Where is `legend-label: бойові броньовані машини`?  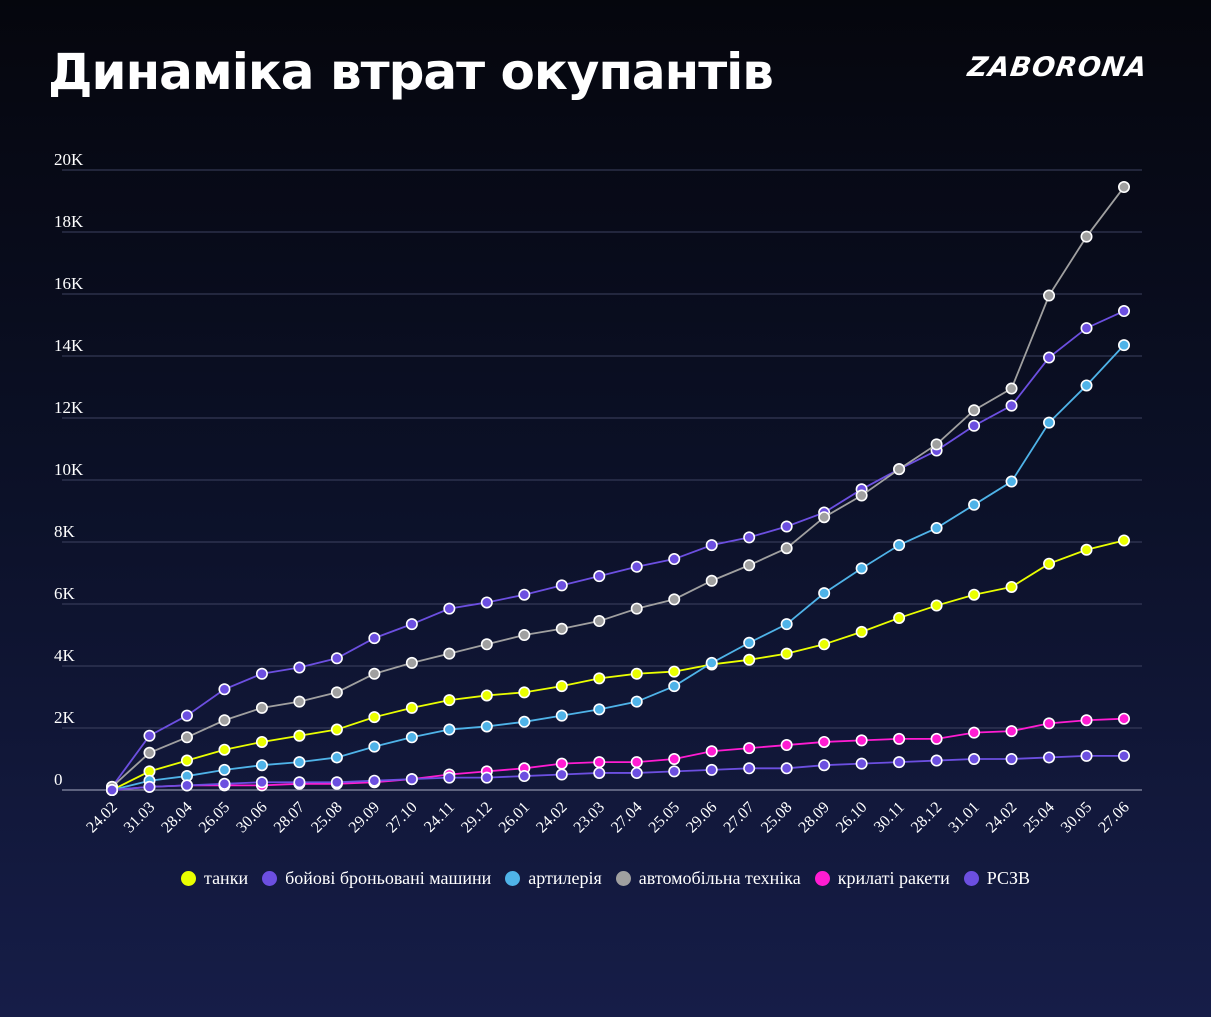
legend-label: бойові броньовані машини is located at coordinates (388, 878).